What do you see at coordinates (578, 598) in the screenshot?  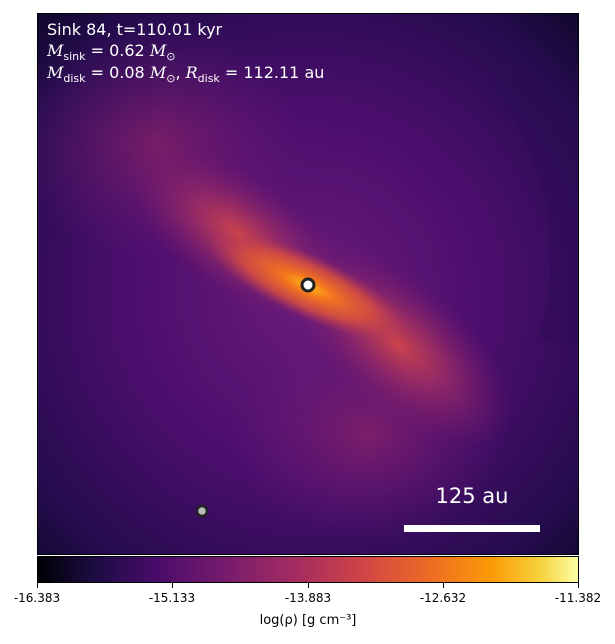 I see `colorbar-tick-label-4: -11.382` at bounding box center [578, 598].